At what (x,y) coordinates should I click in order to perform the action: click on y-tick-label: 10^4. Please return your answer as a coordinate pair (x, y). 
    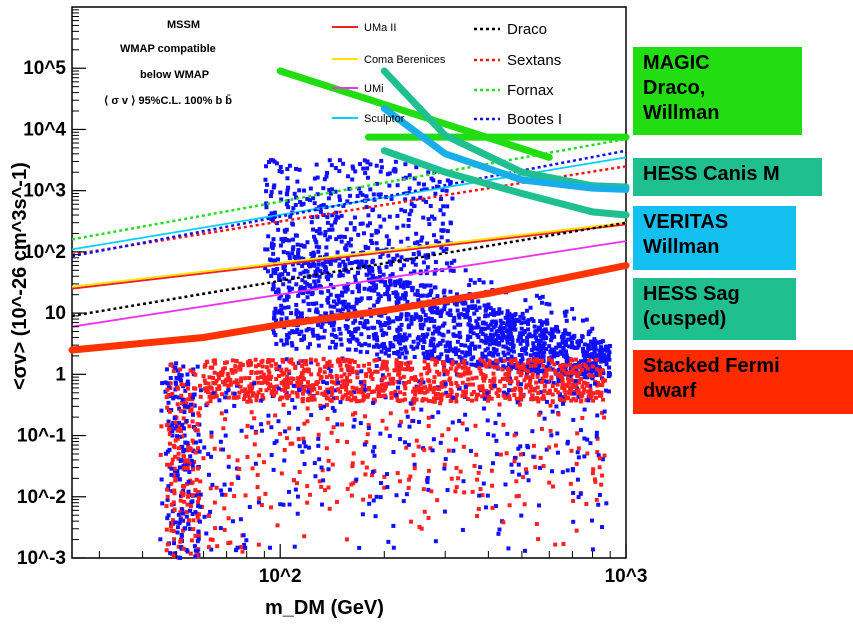
    Looking at the image, I should click on (44, 129).